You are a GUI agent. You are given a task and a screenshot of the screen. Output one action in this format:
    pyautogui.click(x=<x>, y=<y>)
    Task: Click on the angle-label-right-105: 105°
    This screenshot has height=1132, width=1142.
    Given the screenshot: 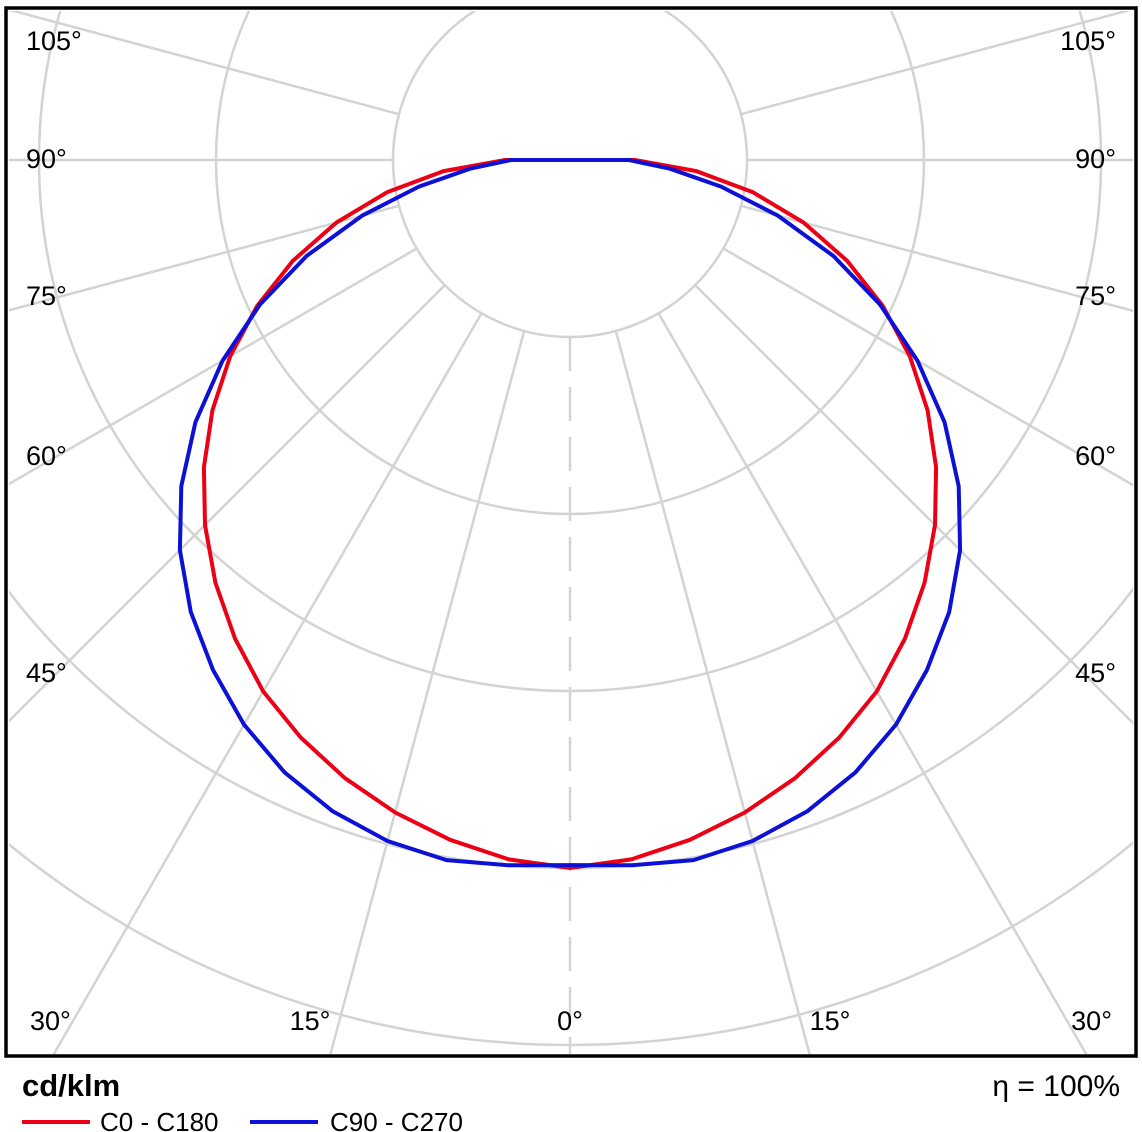 What is the action you would take?
    pyautogui.click(x=1088, y=41)
    